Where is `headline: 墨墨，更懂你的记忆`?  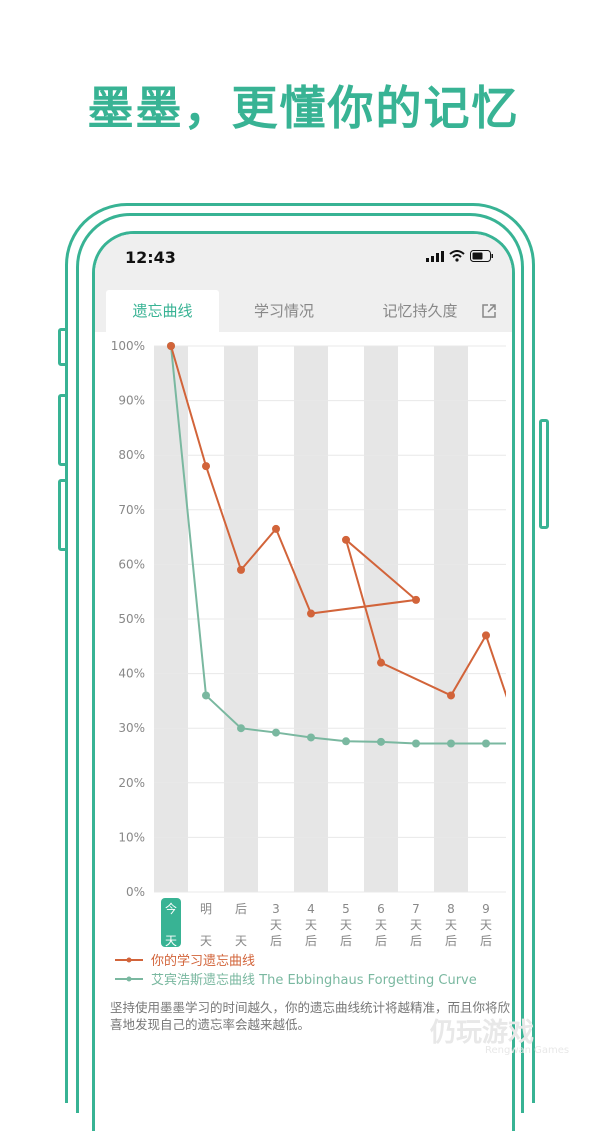 headline: 墨墨，更懂你的记忆 is located at coordinates (303, 108).